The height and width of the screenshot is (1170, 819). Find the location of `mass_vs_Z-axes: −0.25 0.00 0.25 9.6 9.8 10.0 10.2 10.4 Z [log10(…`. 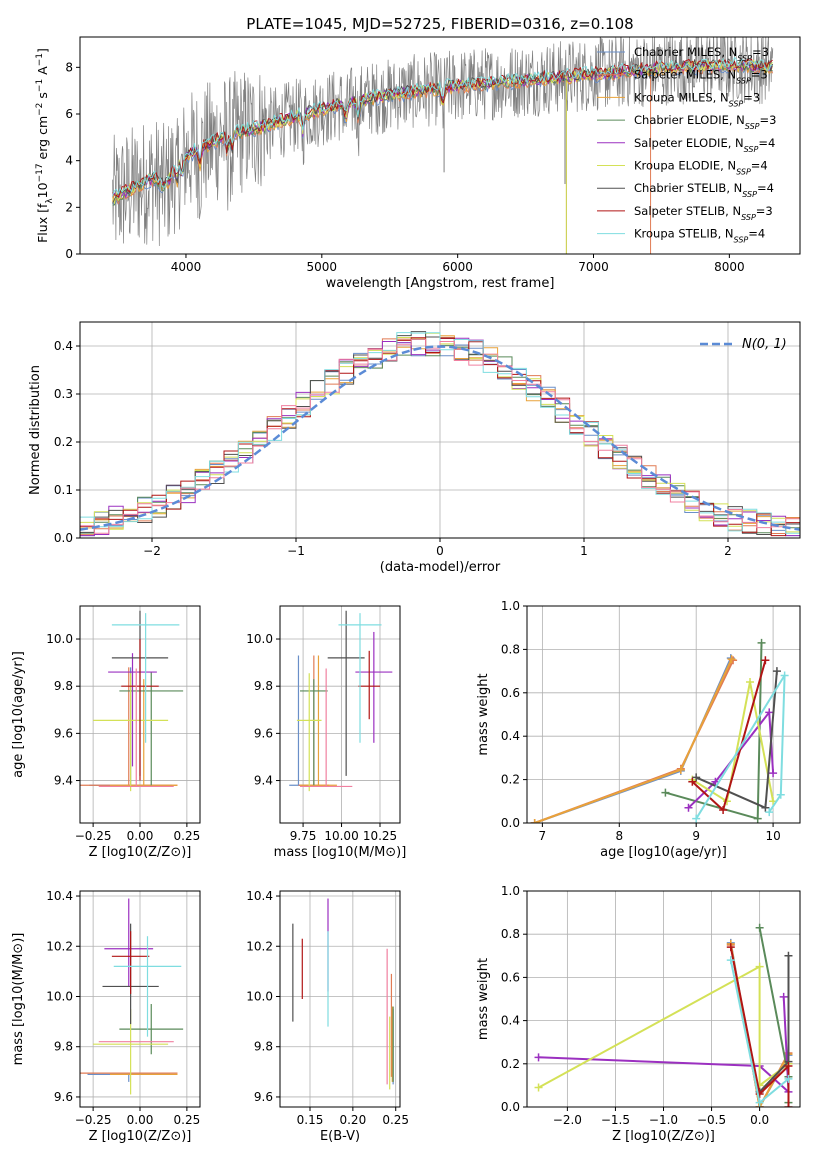

mass_vs_Z-axes: −0.25 0.00 0.25 9.6 9.8 10.0 10.2 10.4 Z [log10(… is located at coordinates (106, 1016).